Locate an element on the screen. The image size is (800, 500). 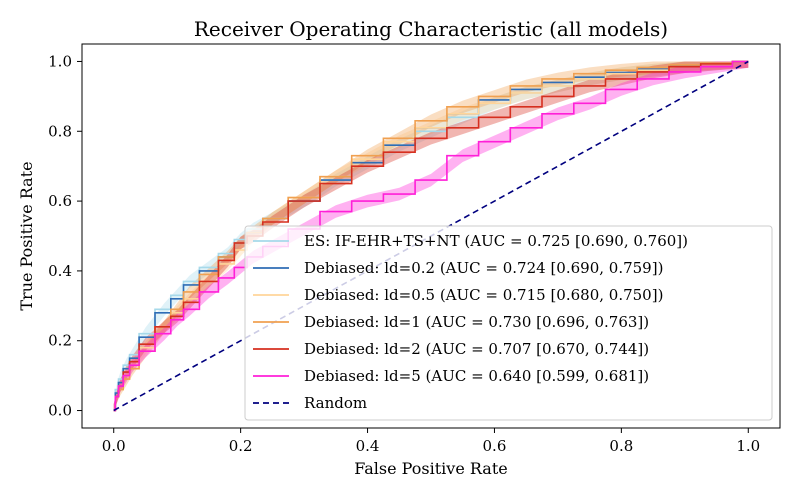
x-tick-label: 0.0 is located at coordinates (114, 446).